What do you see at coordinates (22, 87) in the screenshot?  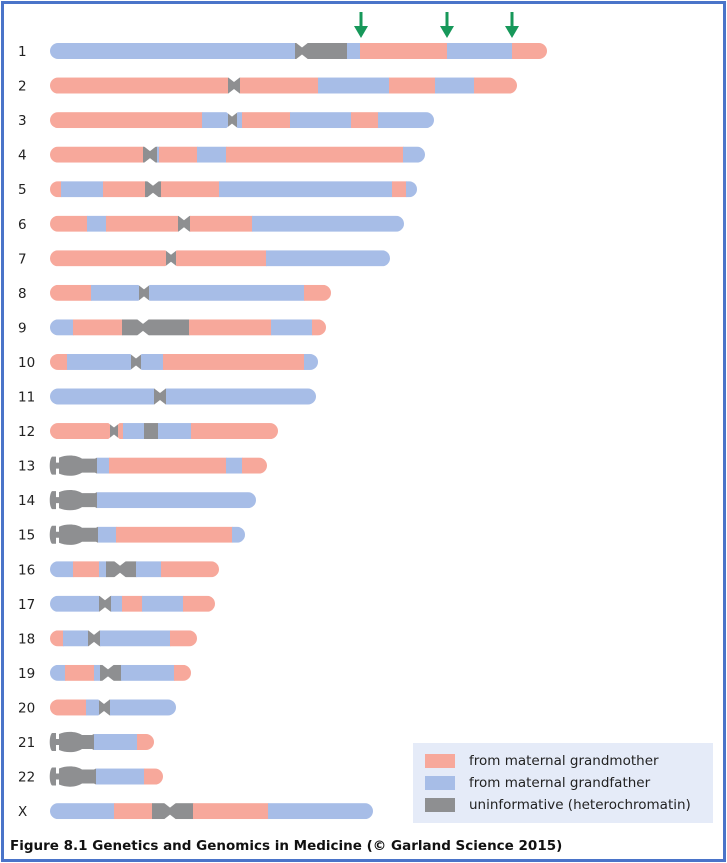 I see `chromosome-label: 2` at bounding box center [22, 87].